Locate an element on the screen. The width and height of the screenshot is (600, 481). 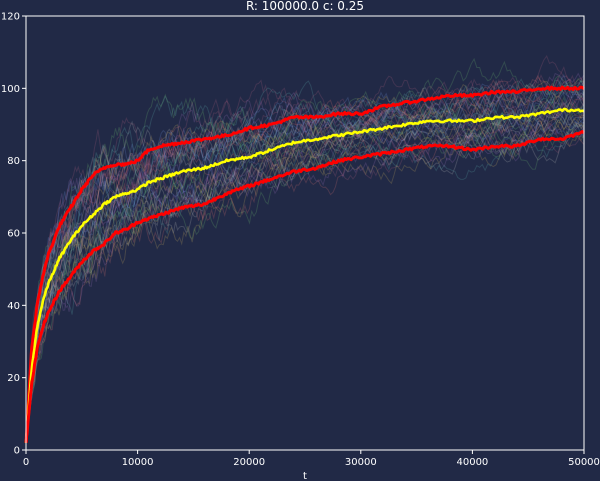
y-tick-label: 80 is located at coordinates (13, 161).